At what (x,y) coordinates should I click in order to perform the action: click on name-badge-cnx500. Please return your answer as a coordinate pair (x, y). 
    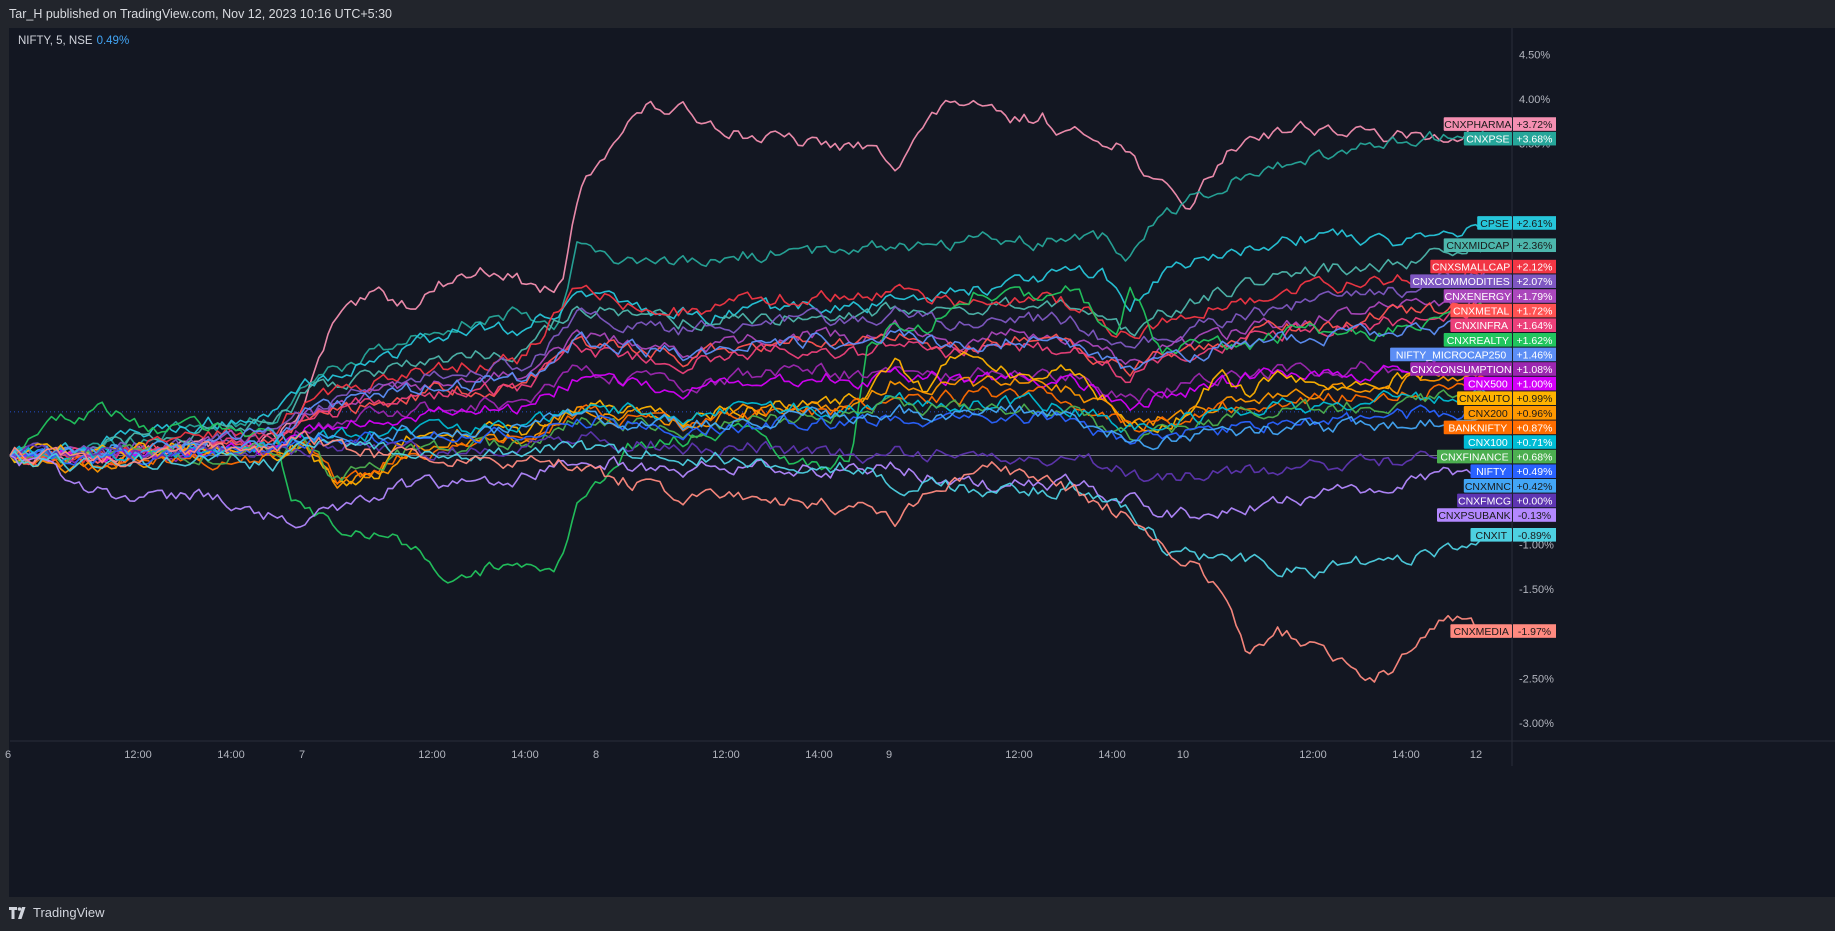
    Looking at the image, I should click on (1487, 383).